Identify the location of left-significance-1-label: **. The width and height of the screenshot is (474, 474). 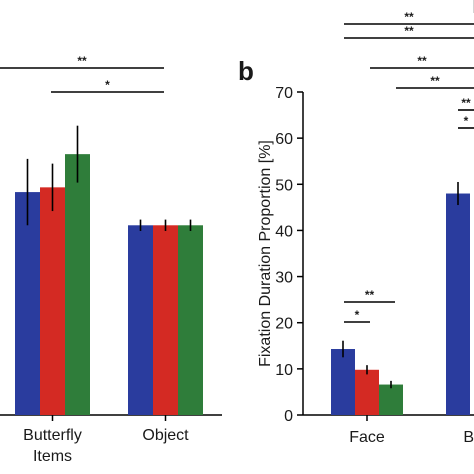
(82, 61).